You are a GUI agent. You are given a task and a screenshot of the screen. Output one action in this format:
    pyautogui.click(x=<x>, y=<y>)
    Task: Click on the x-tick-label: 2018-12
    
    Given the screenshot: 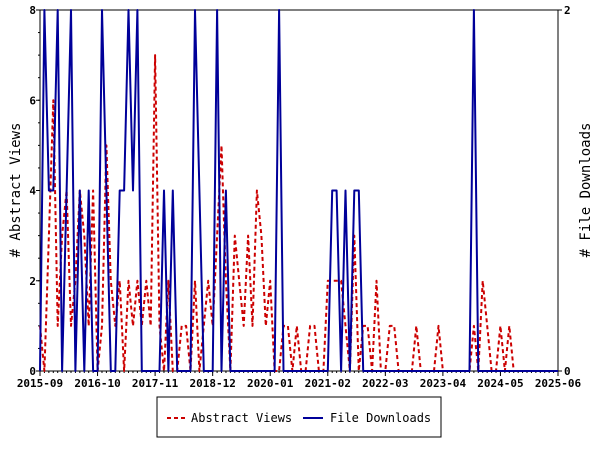 What is the action you would take?
    pyautogui.click(x=212, y=383)
    